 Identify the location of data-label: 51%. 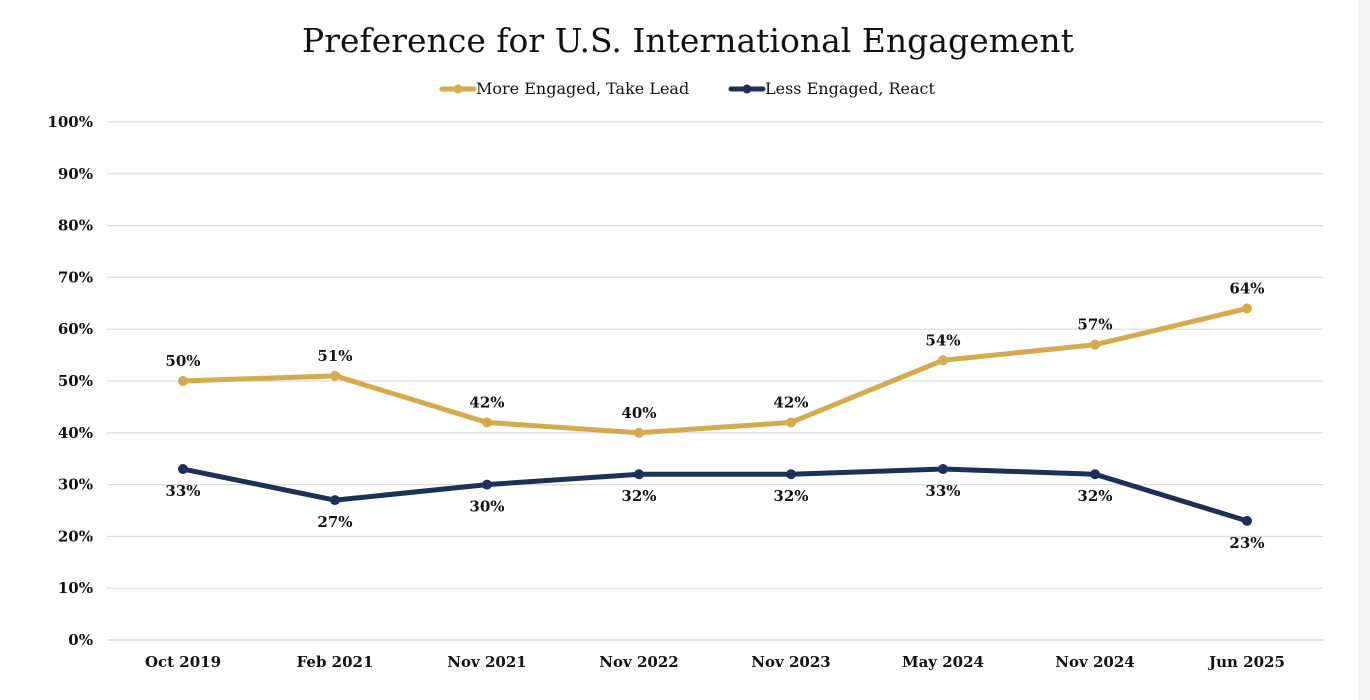
(334, 356).